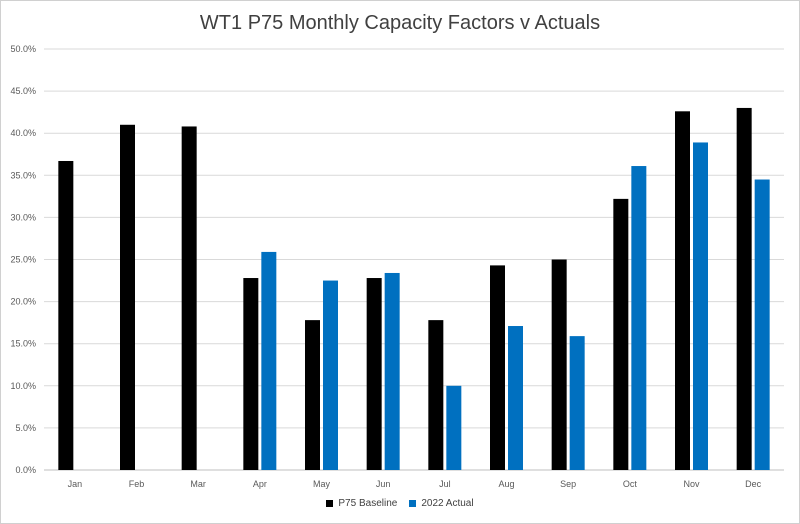 The height and width of the screenshot is (524, 800). I want to click on x-tick-label: Apr, so click(260, 484).